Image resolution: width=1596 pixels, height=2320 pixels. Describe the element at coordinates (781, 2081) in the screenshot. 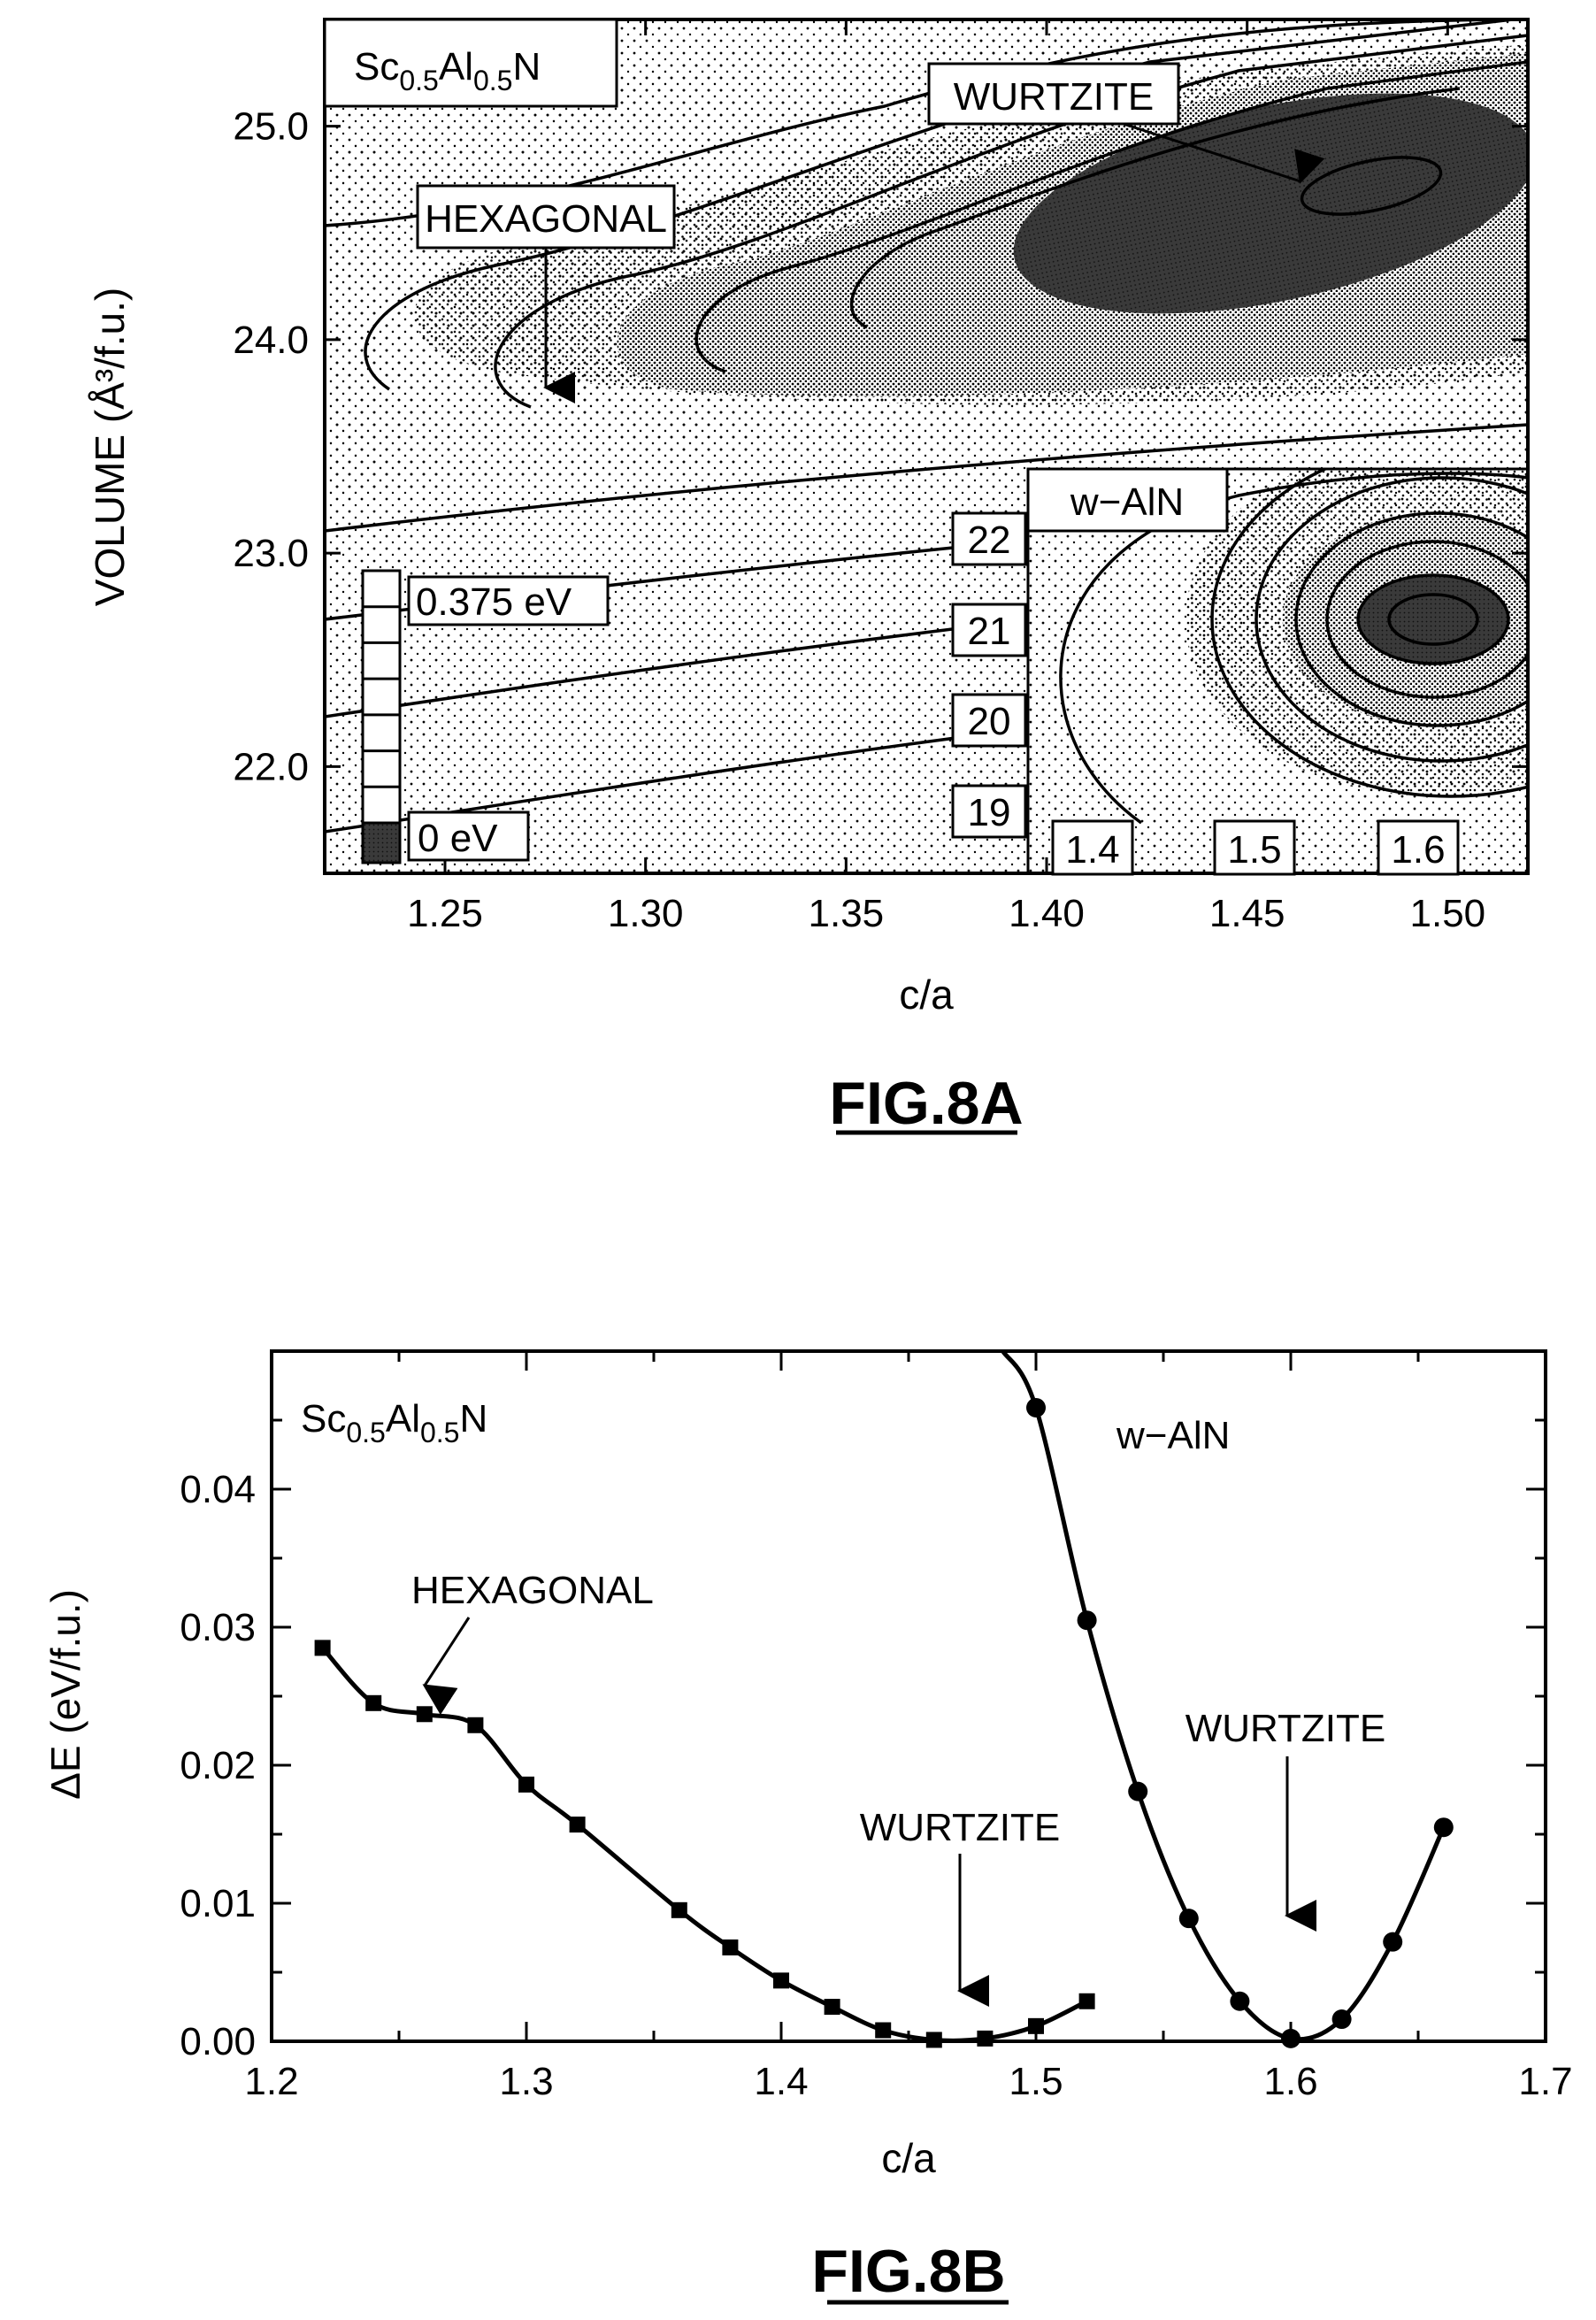

I see `x-tick-label: 1.4` at that location.